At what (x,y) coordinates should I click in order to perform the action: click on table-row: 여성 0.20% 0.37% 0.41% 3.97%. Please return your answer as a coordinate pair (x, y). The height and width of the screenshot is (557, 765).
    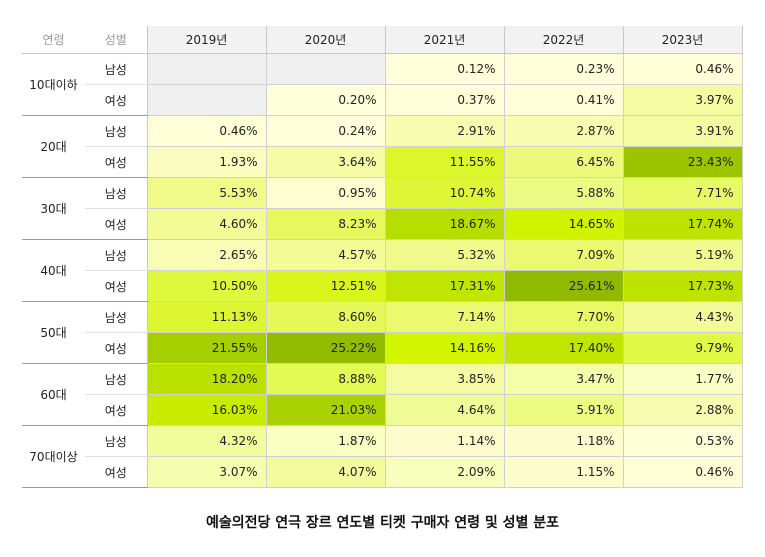
    Looking at the image, I should click on (382, 100).